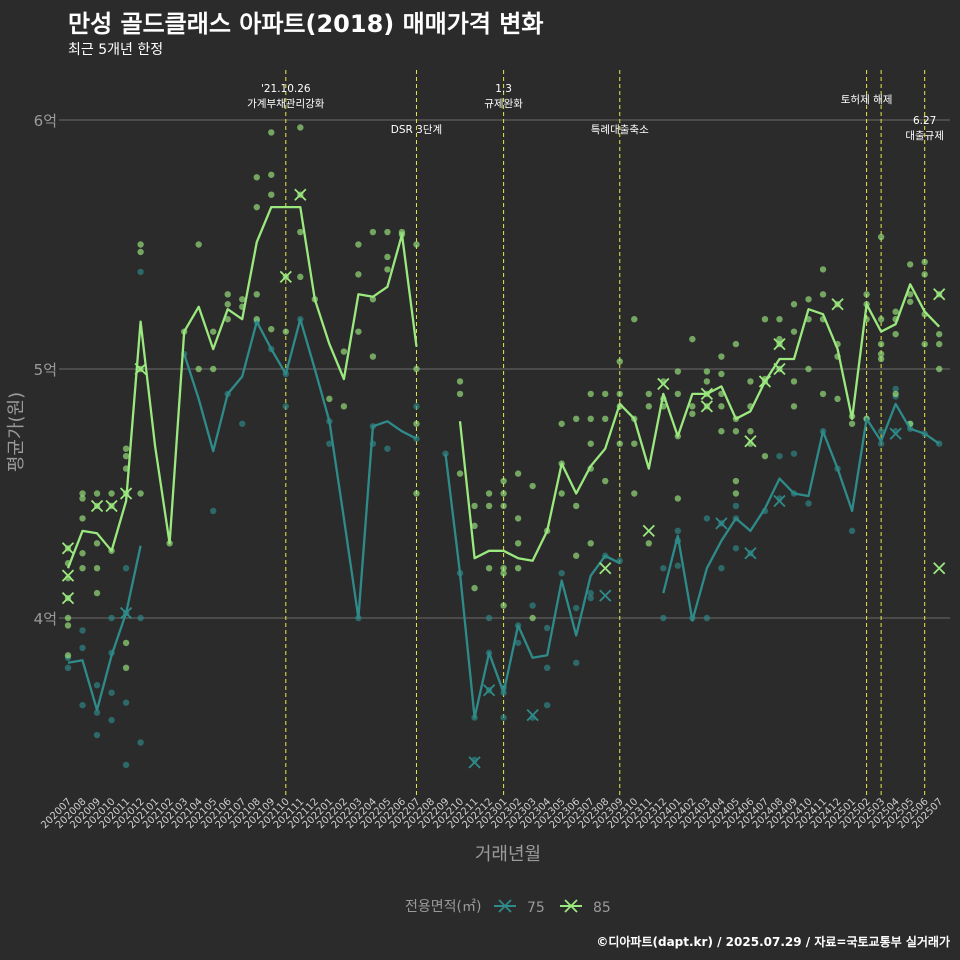 The image size is (960, 960). I want to click on y-tick-label: 6억, so click(45, 121).